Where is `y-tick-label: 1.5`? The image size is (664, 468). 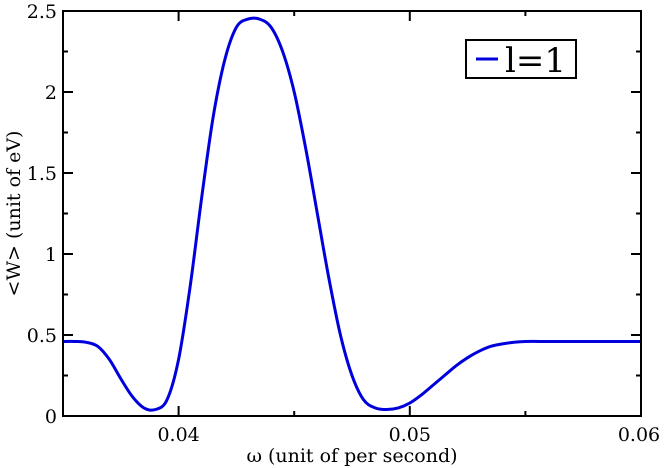 y-tick-label: 1.5 is located at coordinates (42, 174).